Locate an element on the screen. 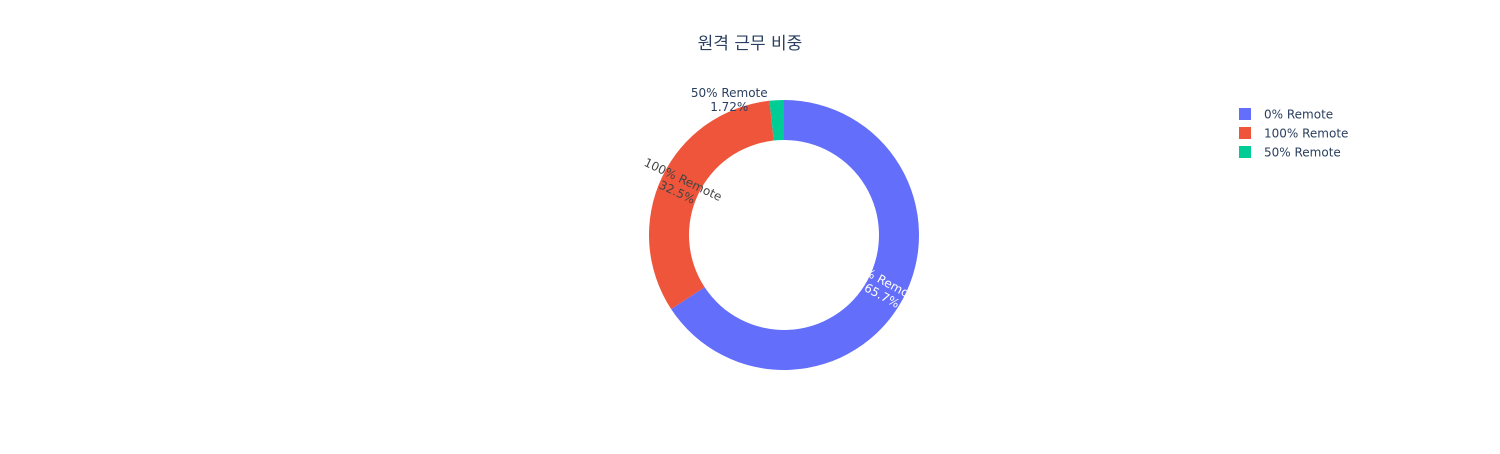 The height and width of the screenshot is (454, 1500). legend-label-0-remote: 0% Remote is located at coordinates (1298, 115).